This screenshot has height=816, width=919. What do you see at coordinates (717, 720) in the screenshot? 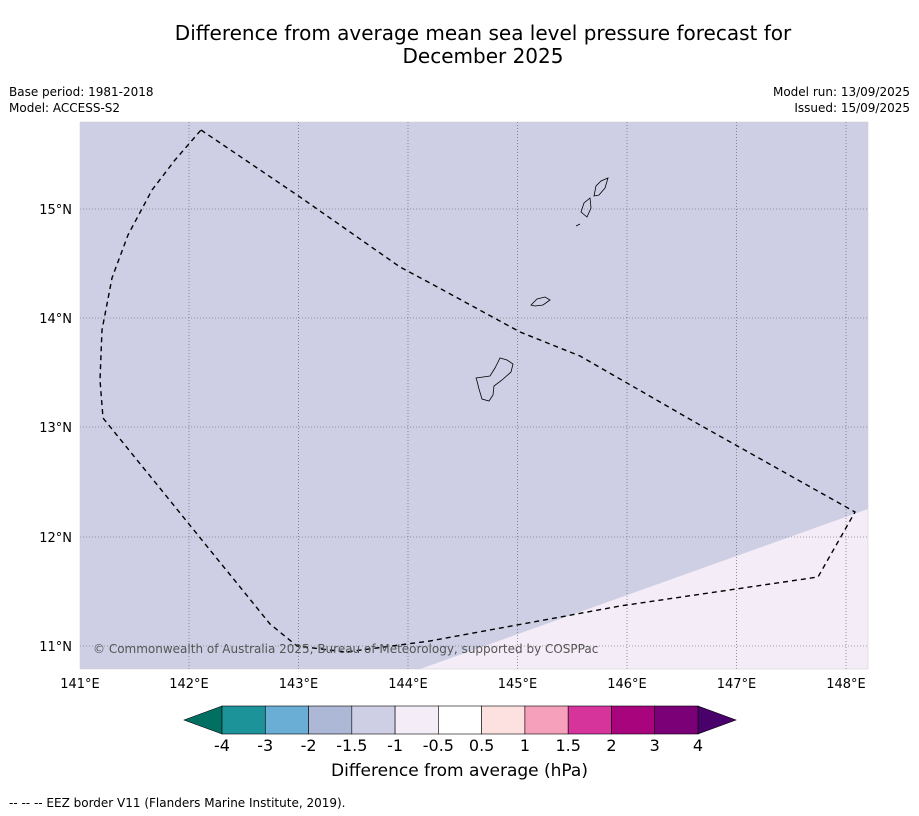
I see `colorbar-extend-high` at bounding box center [717, 720].